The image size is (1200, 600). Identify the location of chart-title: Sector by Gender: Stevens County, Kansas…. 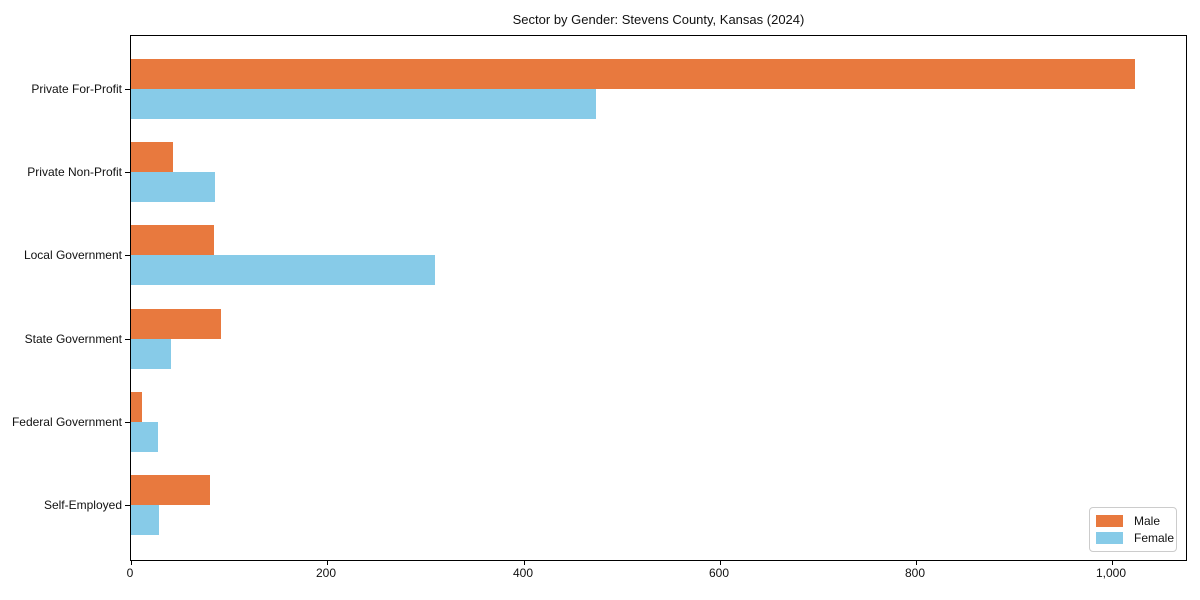
(658, 19).